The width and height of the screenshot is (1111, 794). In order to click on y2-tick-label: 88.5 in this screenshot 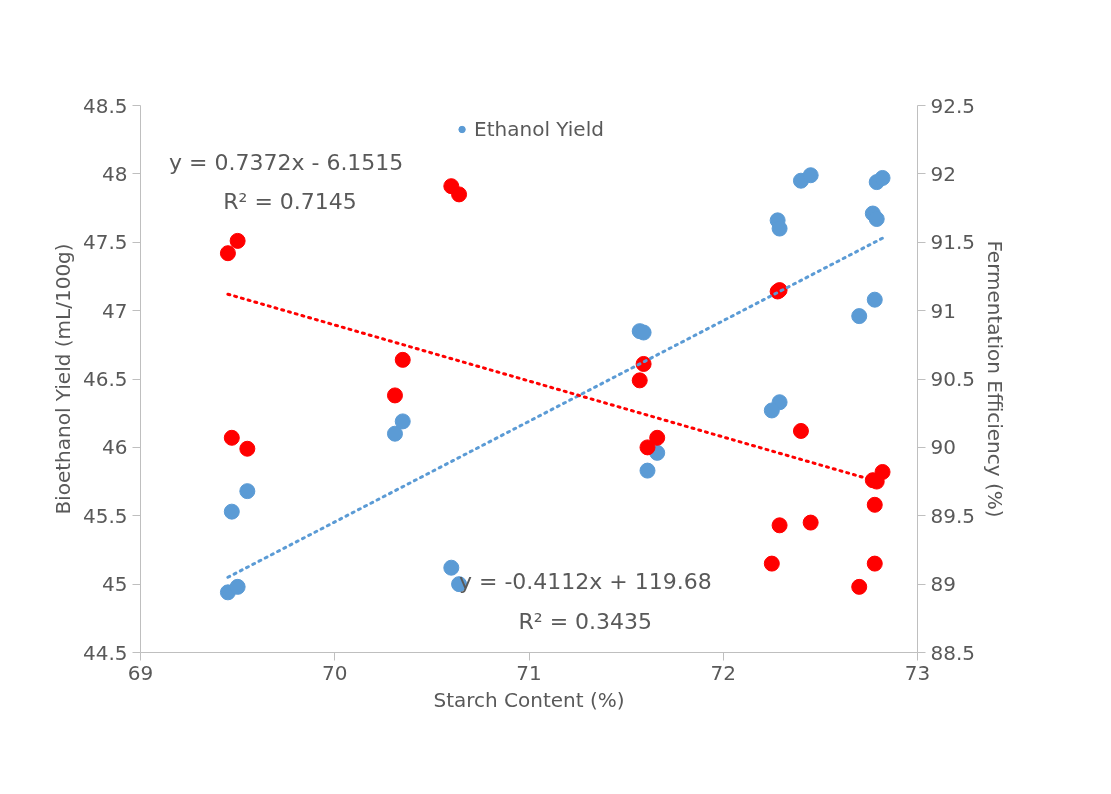, I will do `click(953, 652)`.